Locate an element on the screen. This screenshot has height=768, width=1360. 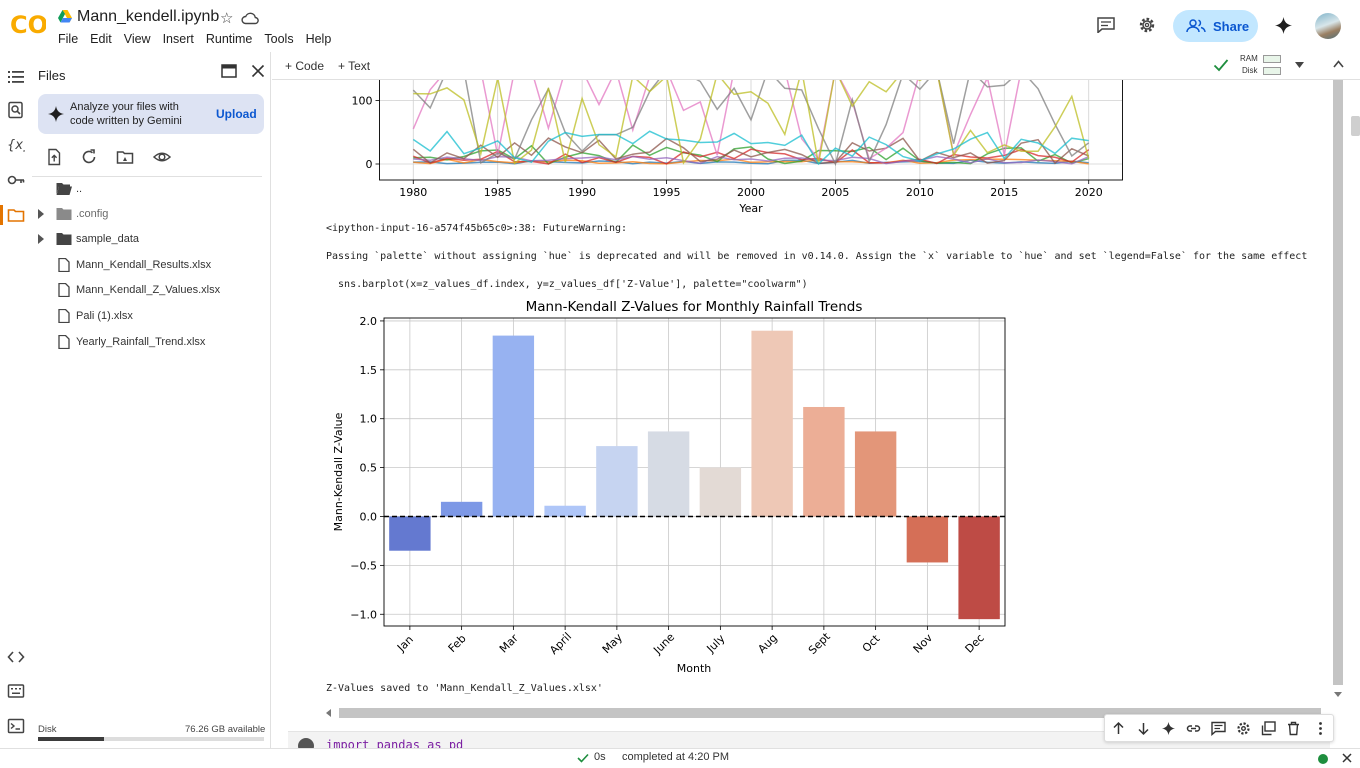
ram-meter is located at coordinates (1272, 59).